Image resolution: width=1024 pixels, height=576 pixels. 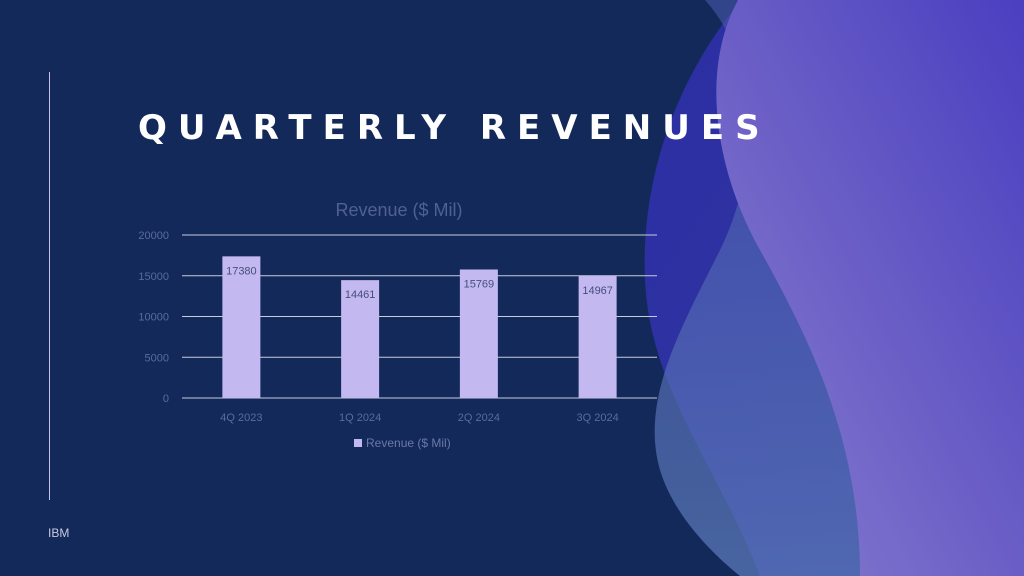 I want to click on data-labels: 17380 14461 15769 14967, so click(x=419, y=283).